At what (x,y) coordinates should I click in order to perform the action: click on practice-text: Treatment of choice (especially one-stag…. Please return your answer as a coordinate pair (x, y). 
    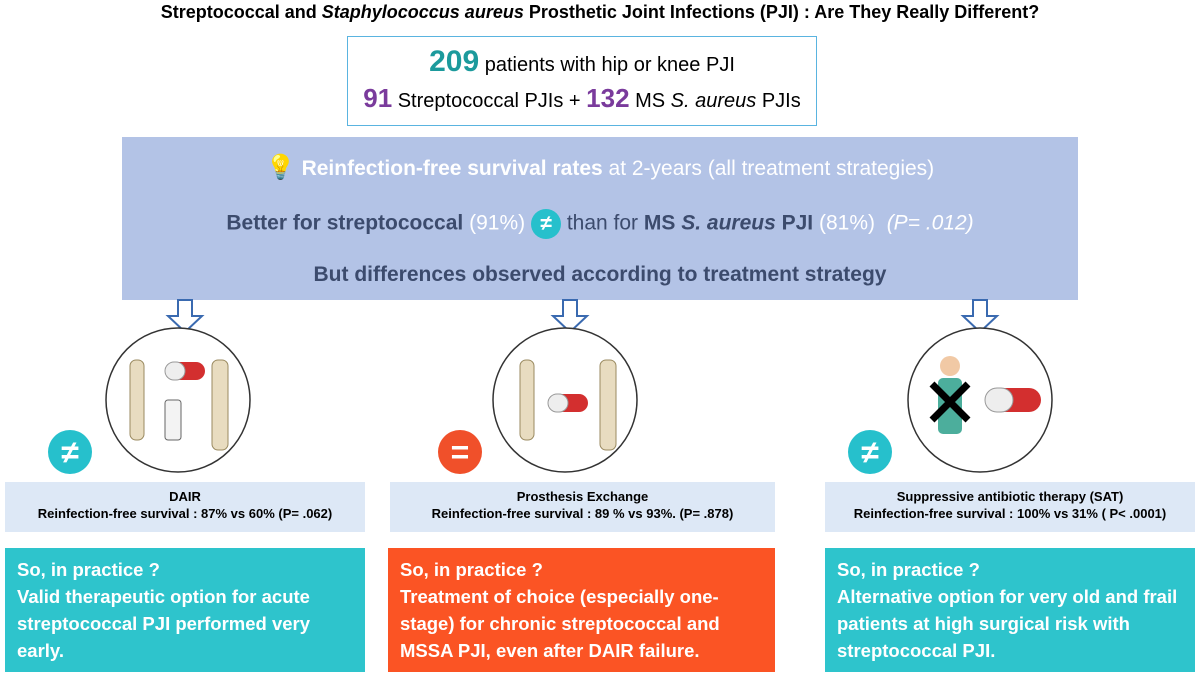
    Looking at the image, I should click on (560, 623).